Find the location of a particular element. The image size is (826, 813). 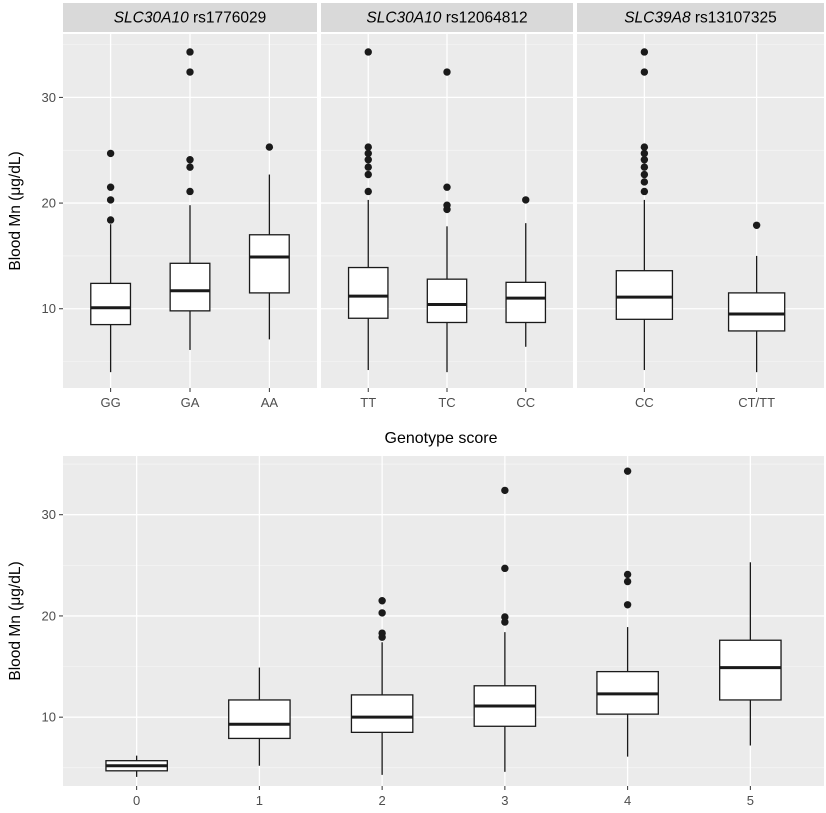

score-ytick-label: 10 is located at coordinates (49, 717).